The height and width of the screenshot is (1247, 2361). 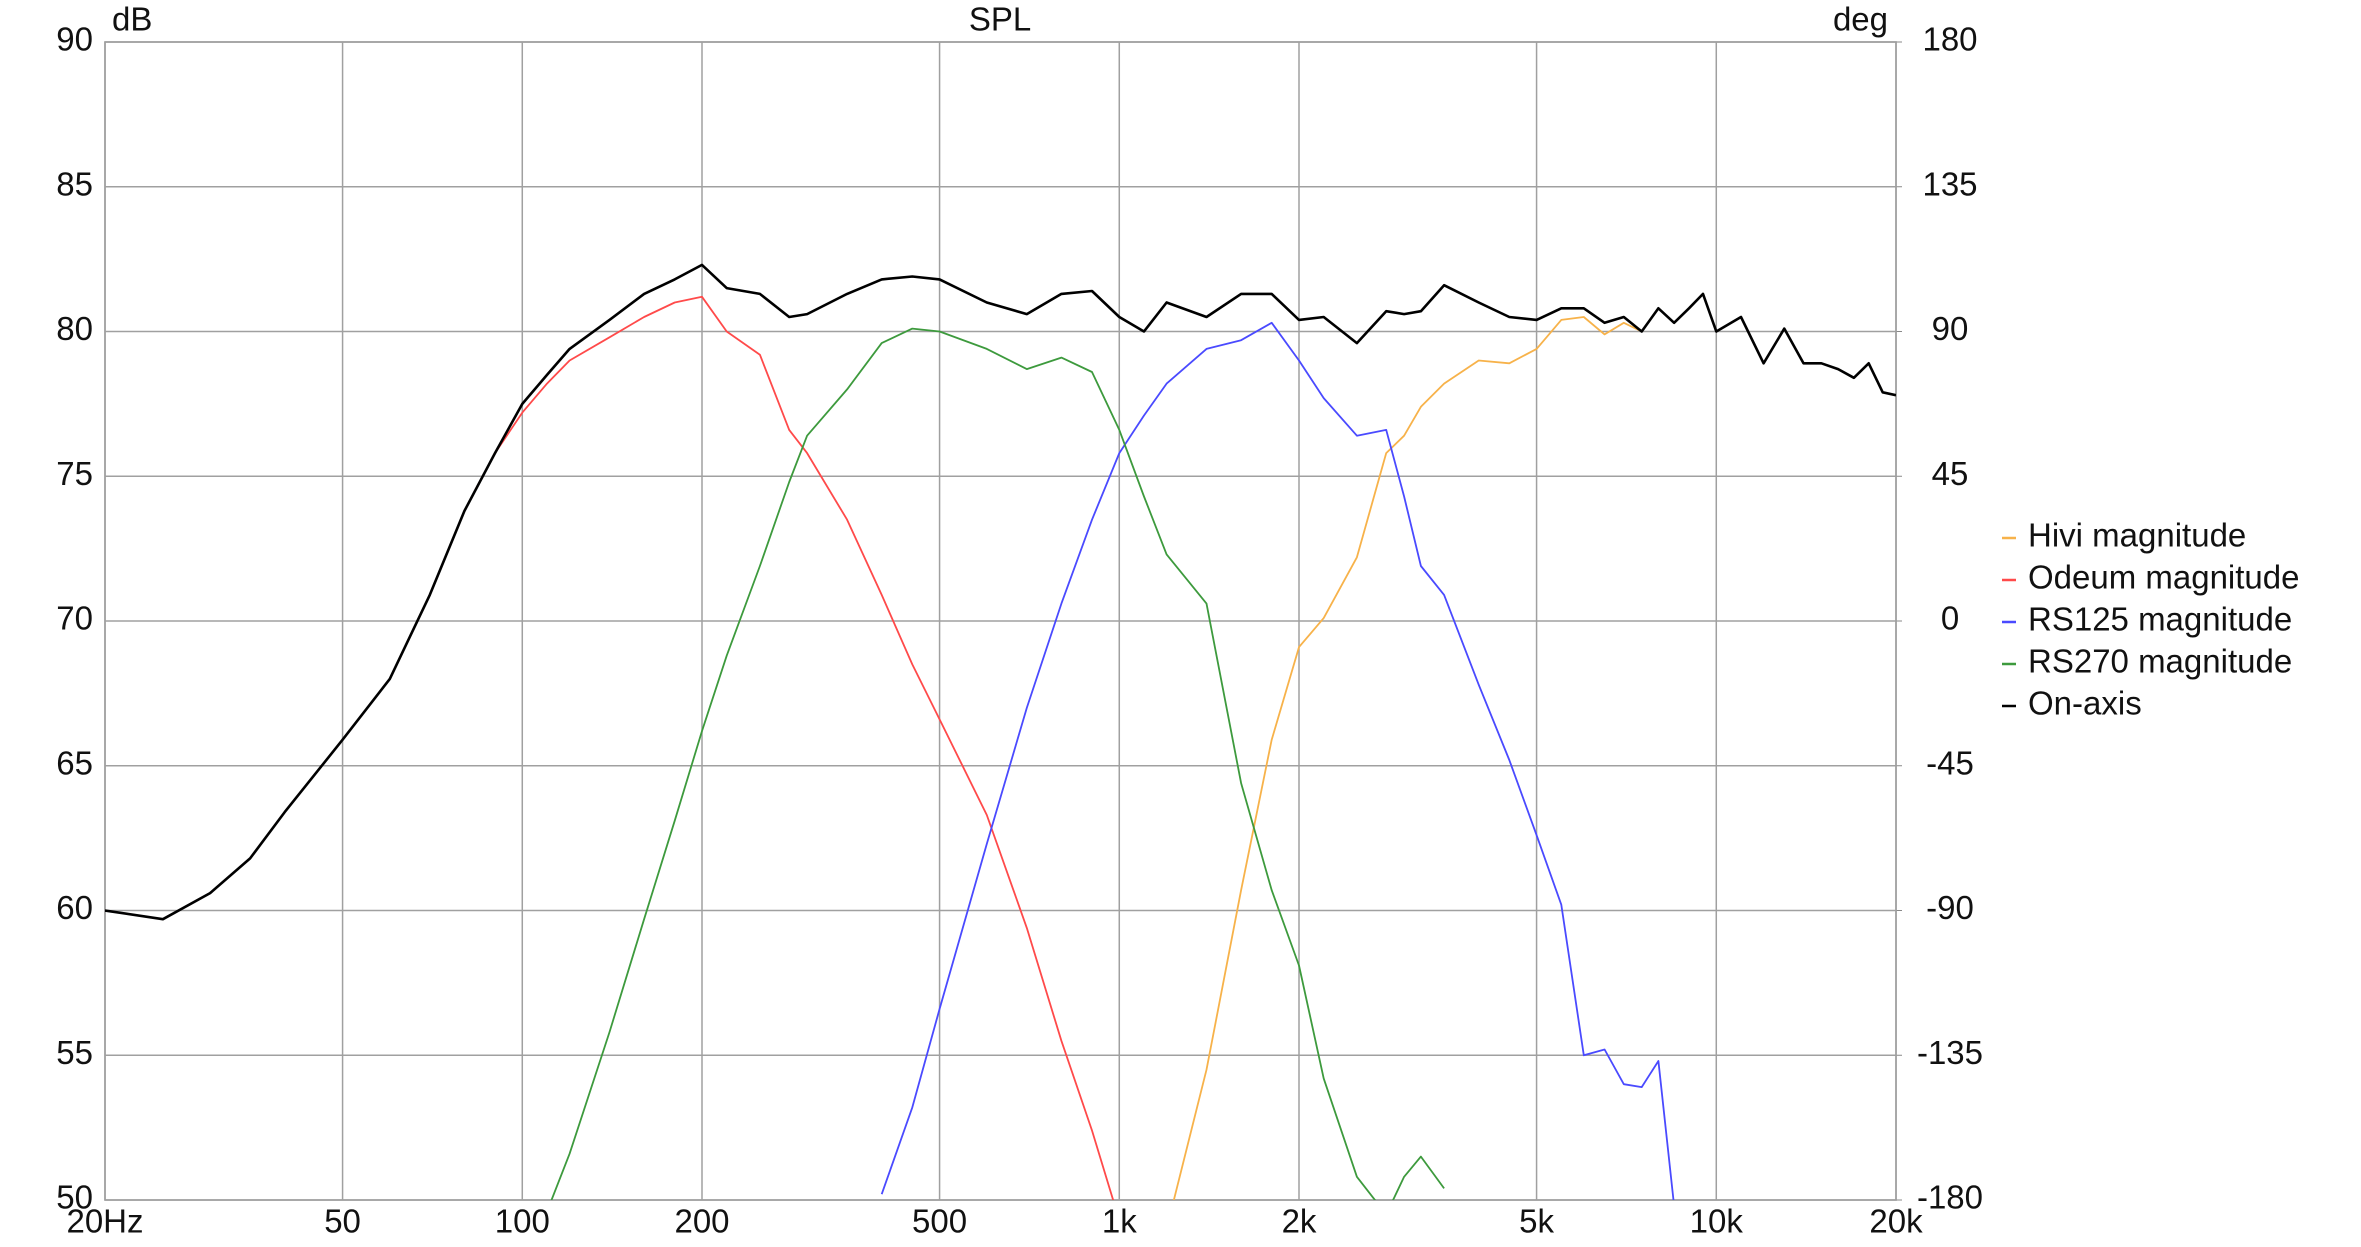 What do you see at coordinates (104, 1221) in the screenshot?
I see `x-tick-label: 20Hz` at bounding box center [104, 1221].